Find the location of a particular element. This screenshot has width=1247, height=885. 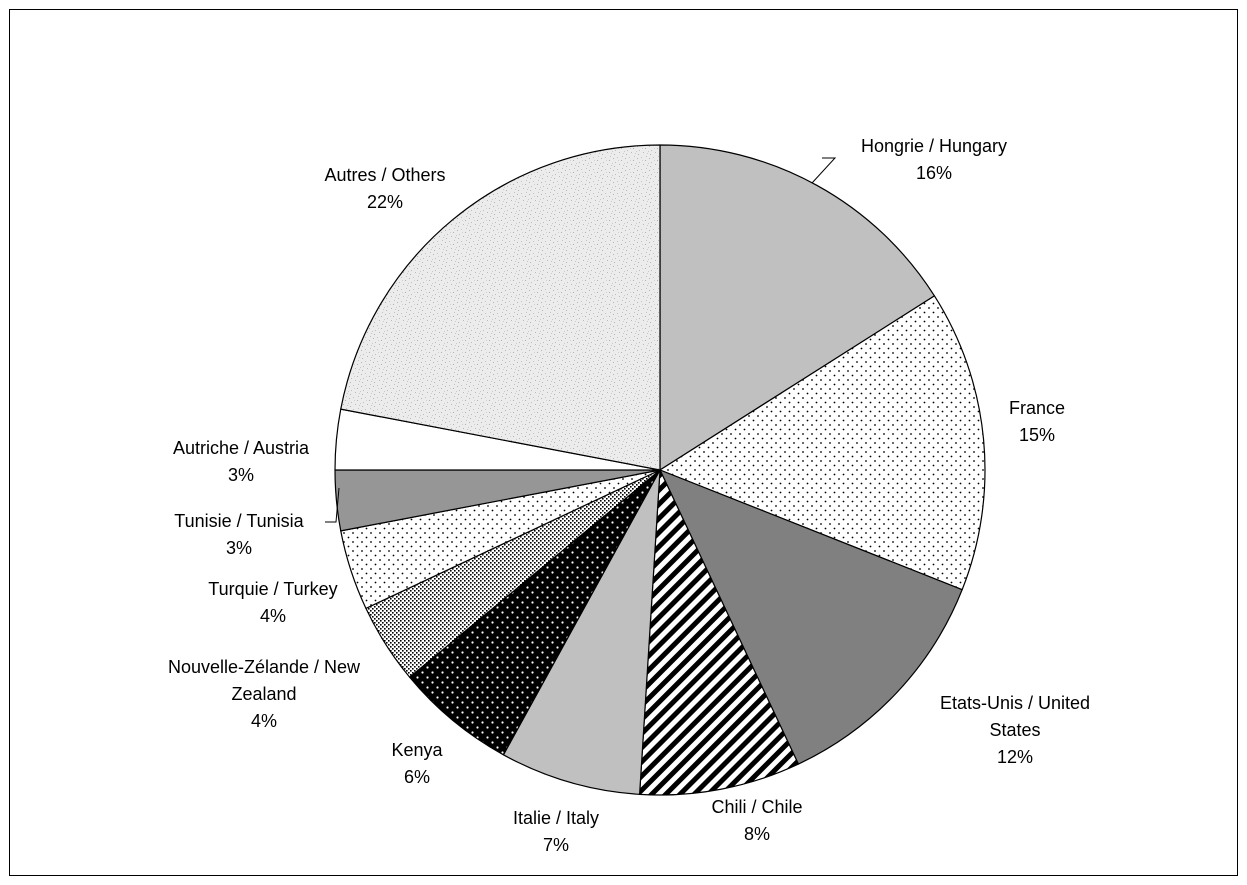

slice-label-autriche: Autriche / Austria 3% is located at coordinates (241, 461).